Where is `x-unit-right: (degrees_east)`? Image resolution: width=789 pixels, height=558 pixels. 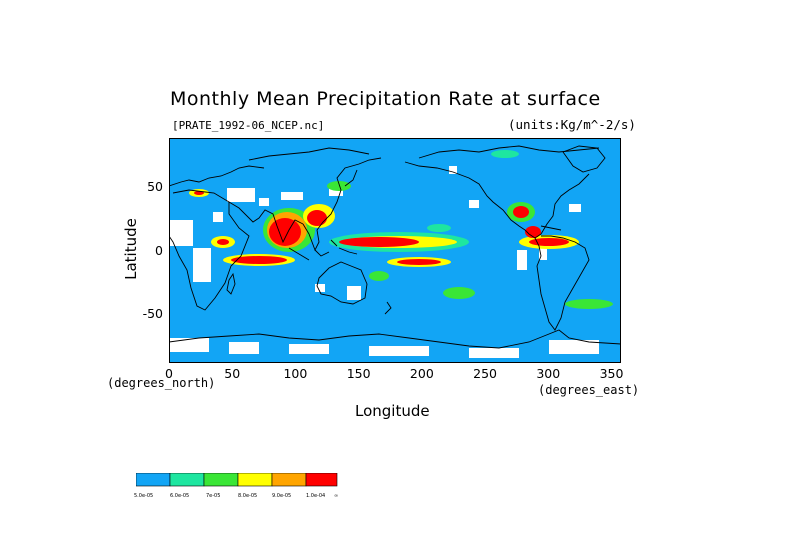
x-unit-right: (degrees_east) is located at coordinates (589, 390).